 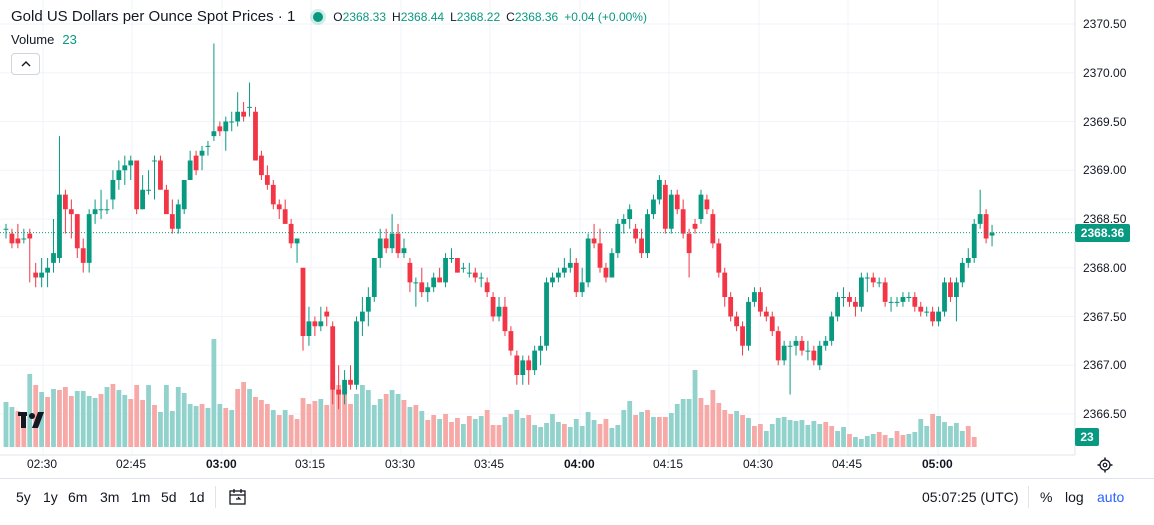 I want to click on volume-legend: Volume 23, so click(x=44, y=39).